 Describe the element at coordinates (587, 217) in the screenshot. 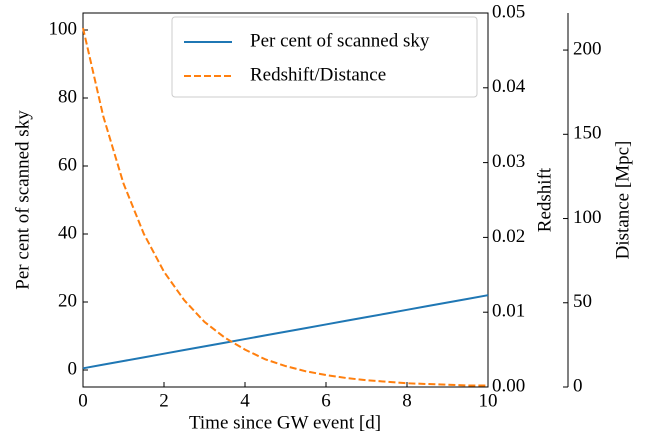

I see `y3-tick-label: 100` at that location.